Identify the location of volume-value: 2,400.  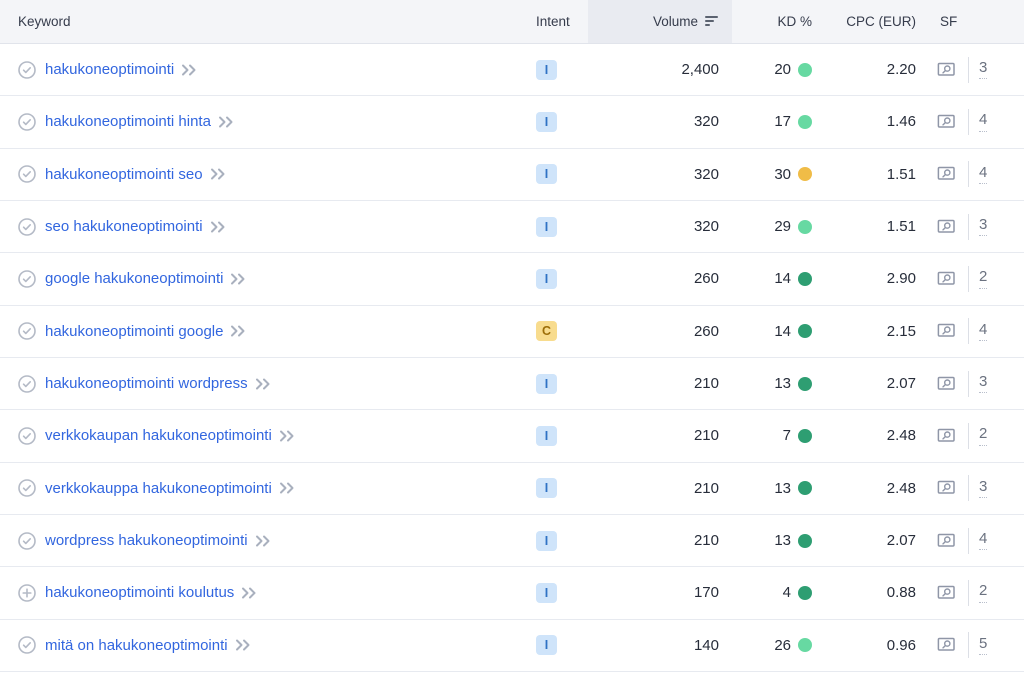
(700, 70).